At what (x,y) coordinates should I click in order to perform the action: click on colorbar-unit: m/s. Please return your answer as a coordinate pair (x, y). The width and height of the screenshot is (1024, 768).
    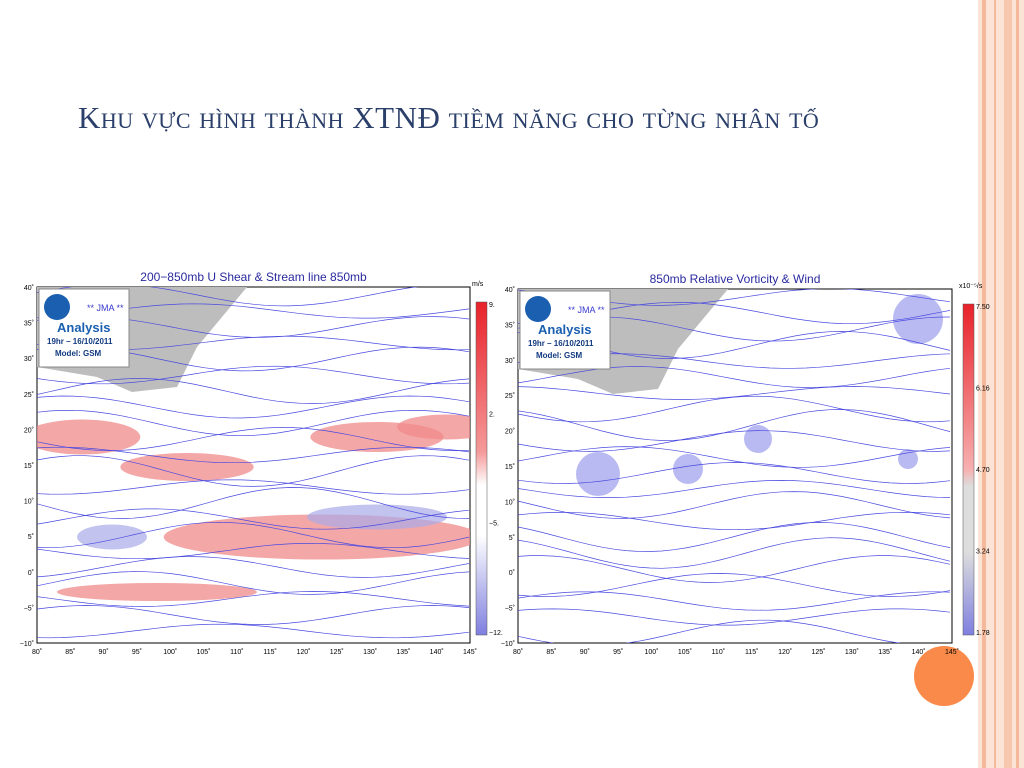
    Looking at the image, I should click on (478, 284).